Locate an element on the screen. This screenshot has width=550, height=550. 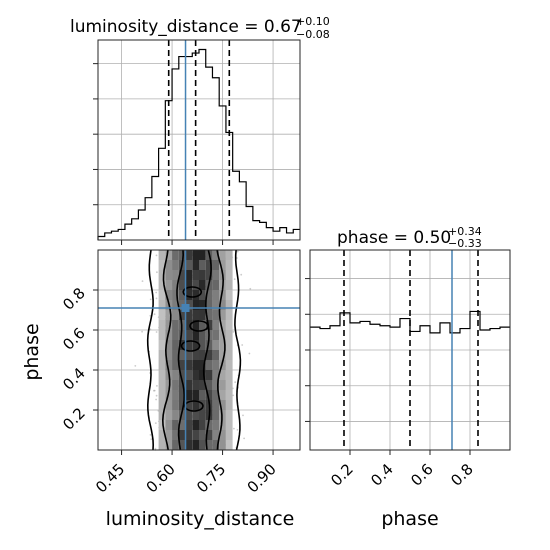
y-axis-label-phase: phase is located at coordinates (32, 351).